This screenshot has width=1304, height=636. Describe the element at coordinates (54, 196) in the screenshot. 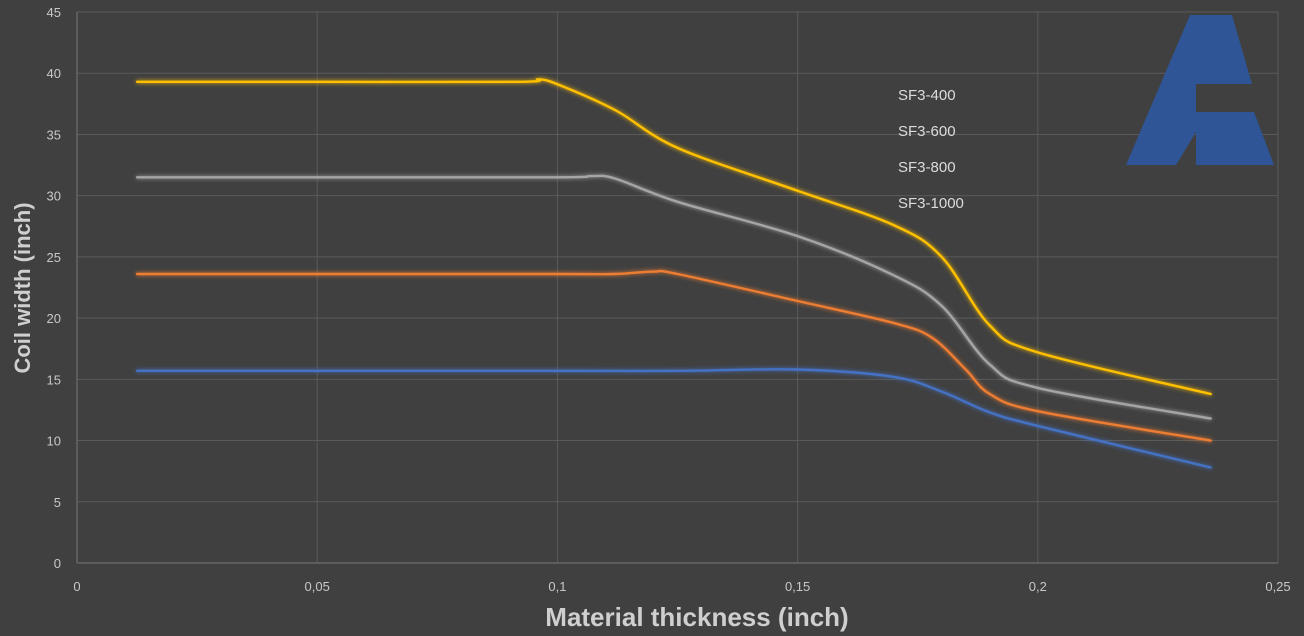

I see `y-tick-label: 30` at that location.